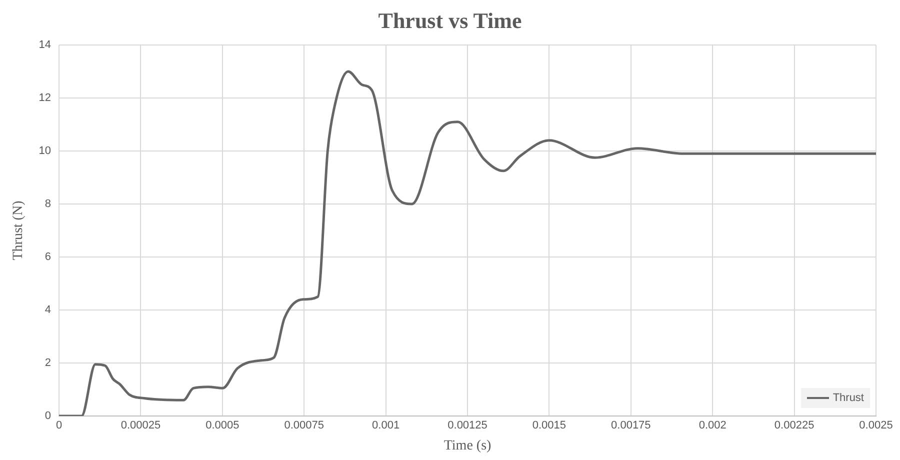 The image size is (900, 460). What do you see at coordinates (468, 446) in the screenshot?
I see `x-axis-title: Time (s)` at bounding box center [468, 446].